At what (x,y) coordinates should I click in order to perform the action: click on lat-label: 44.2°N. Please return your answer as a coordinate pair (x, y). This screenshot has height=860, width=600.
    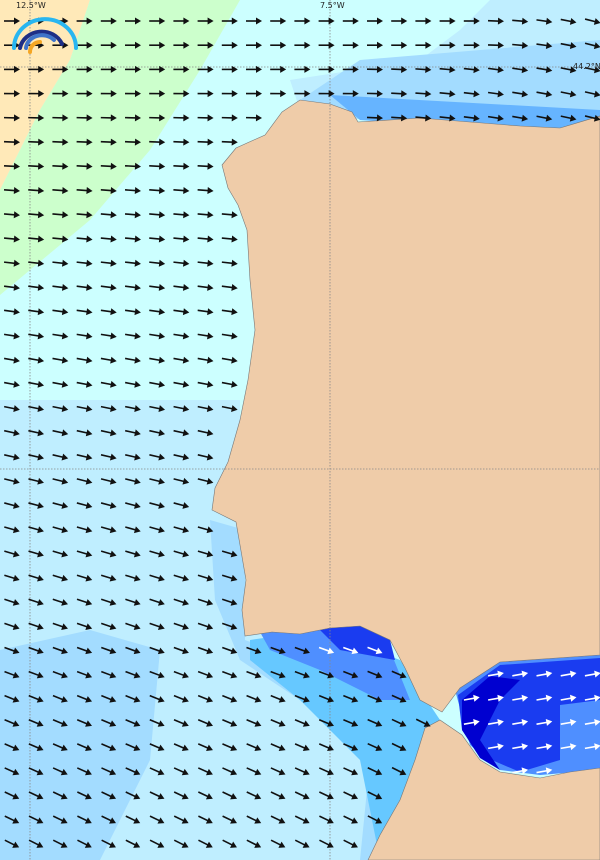
    Looking at the image, I should click on (586, 66).